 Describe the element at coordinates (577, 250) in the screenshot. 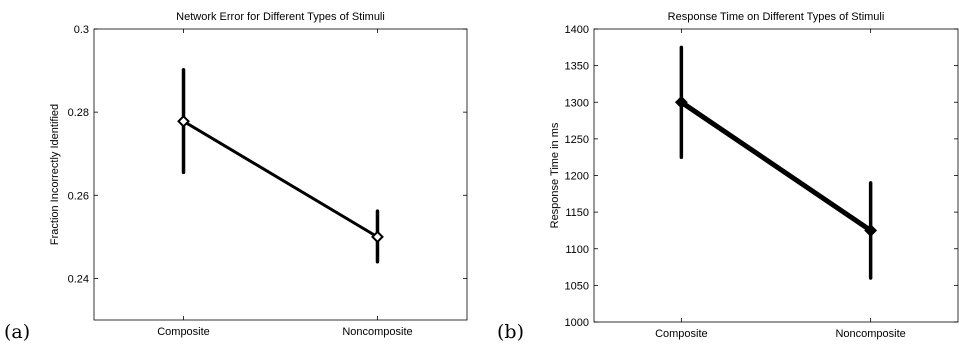

I see `y-tick-label: 1100` at that location.